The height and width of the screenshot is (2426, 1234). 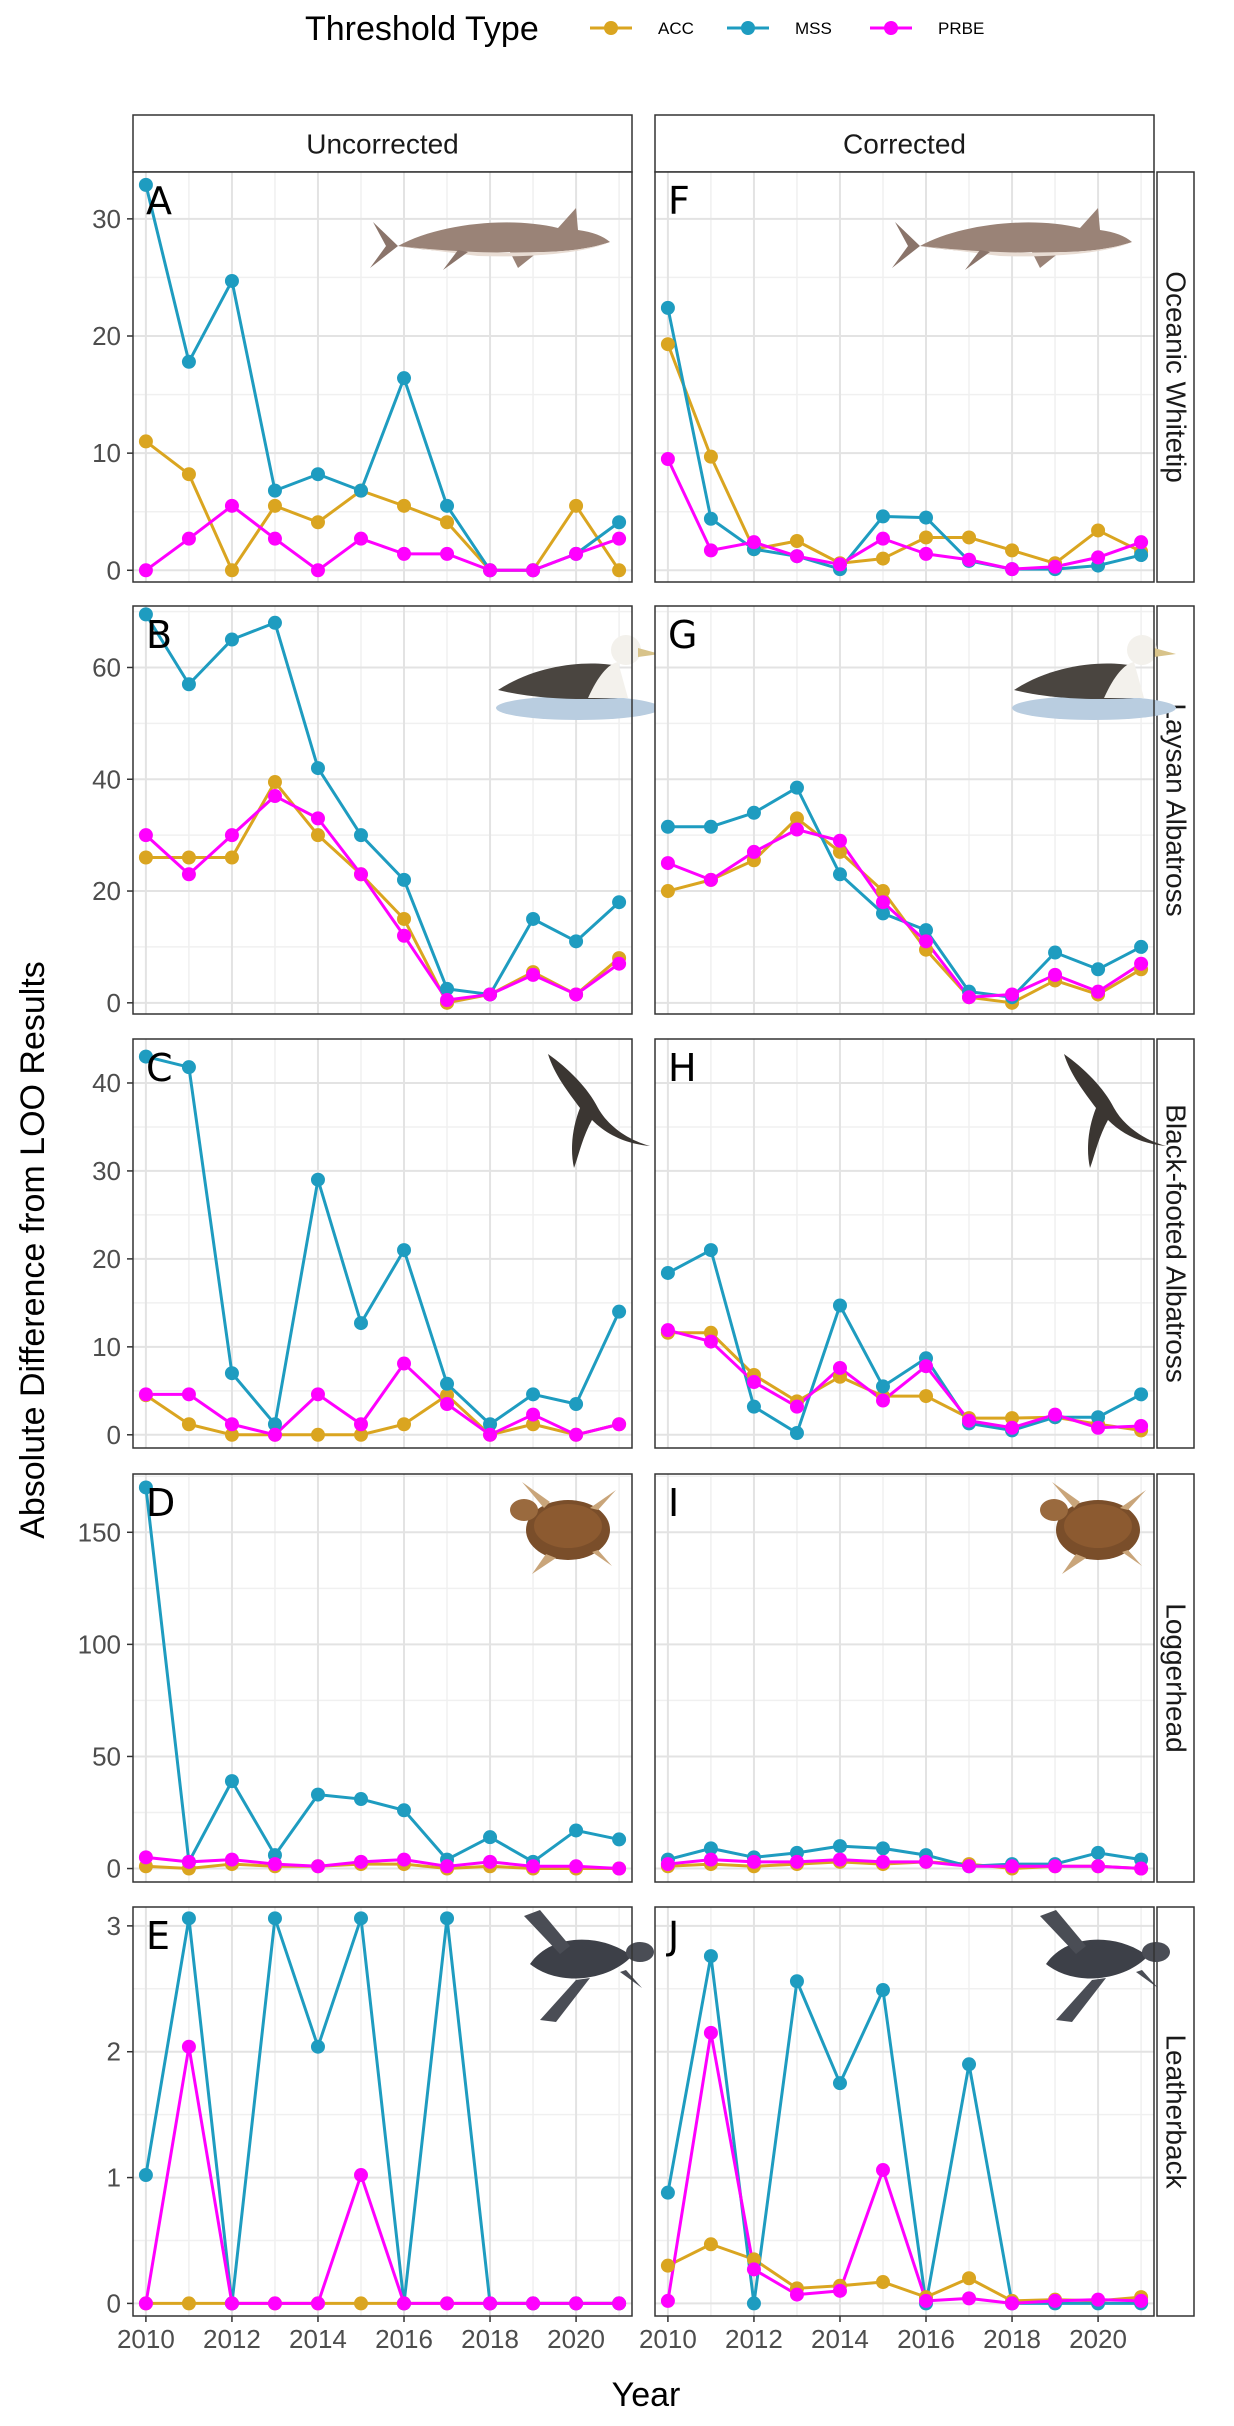 What do you see at coordinates (159, 1068) in the screenshot?
I see `panel-letter: C` at bounding box center [159, 1068].